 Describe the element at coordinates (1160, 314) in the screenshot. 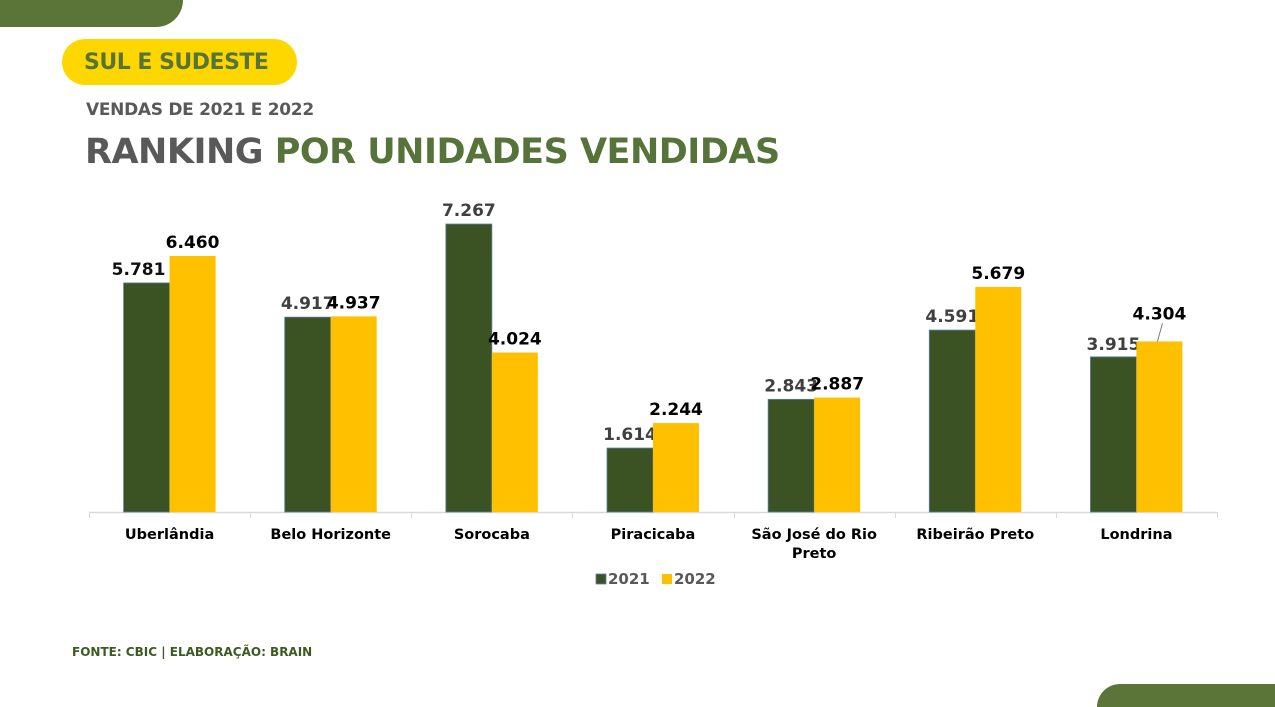

I see `data-label-2022: 4.304` at that location.